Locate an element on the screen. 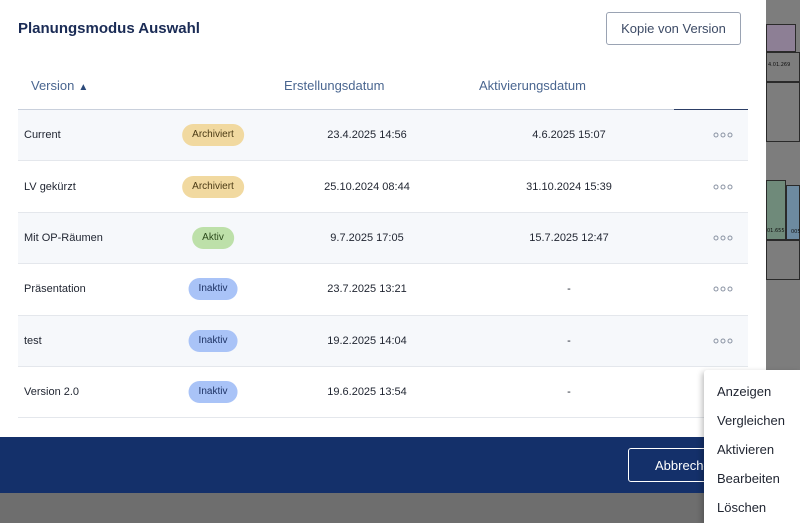  row-activated: 4.6.2025 15:07 is located at coordinates (569, 135).